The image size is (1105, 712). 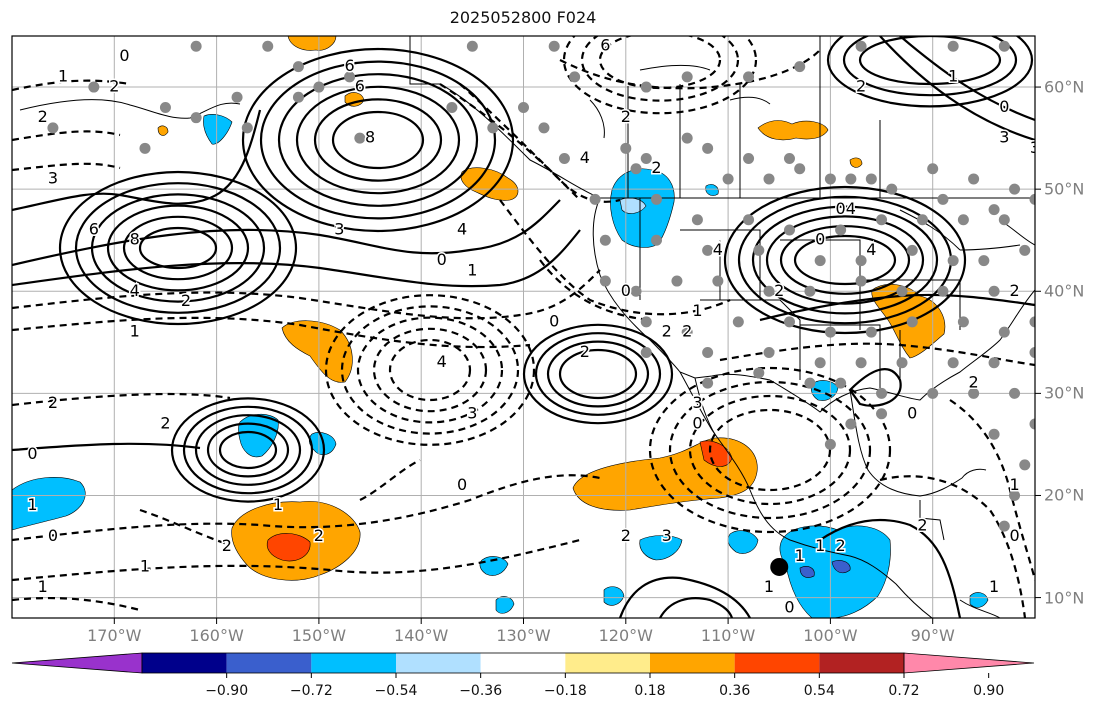 I want to click on location-marker, so click(x=779, y=566).